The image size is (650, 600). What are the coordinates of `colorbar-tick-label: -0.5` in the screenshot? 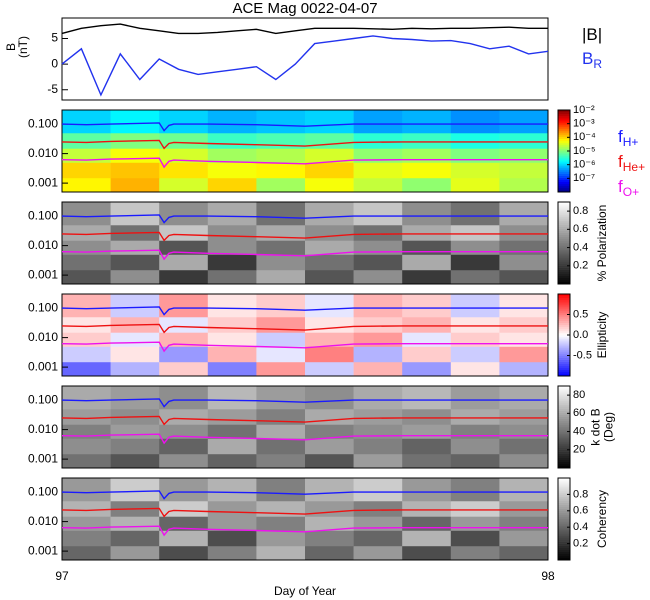 It's located at (582, 355).